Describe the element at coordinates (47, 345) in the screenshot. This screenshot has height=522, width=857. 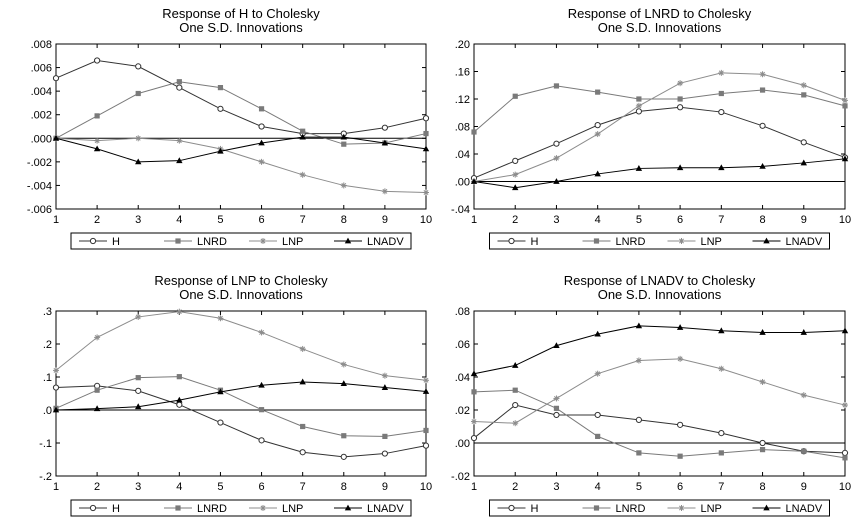
I see `y-tick-label: .2` at that location.